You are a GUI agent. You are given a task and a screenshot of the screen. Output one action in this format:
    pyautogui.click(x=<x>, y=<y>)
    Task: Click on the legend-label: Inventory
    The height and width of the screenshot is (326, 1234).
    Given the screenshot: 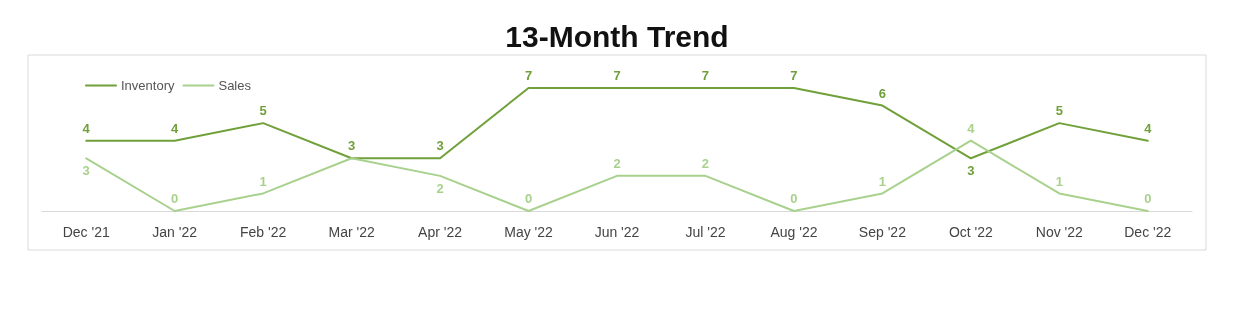 What is the action you would take?
    pyautogui.click(x=148, y=85)
    